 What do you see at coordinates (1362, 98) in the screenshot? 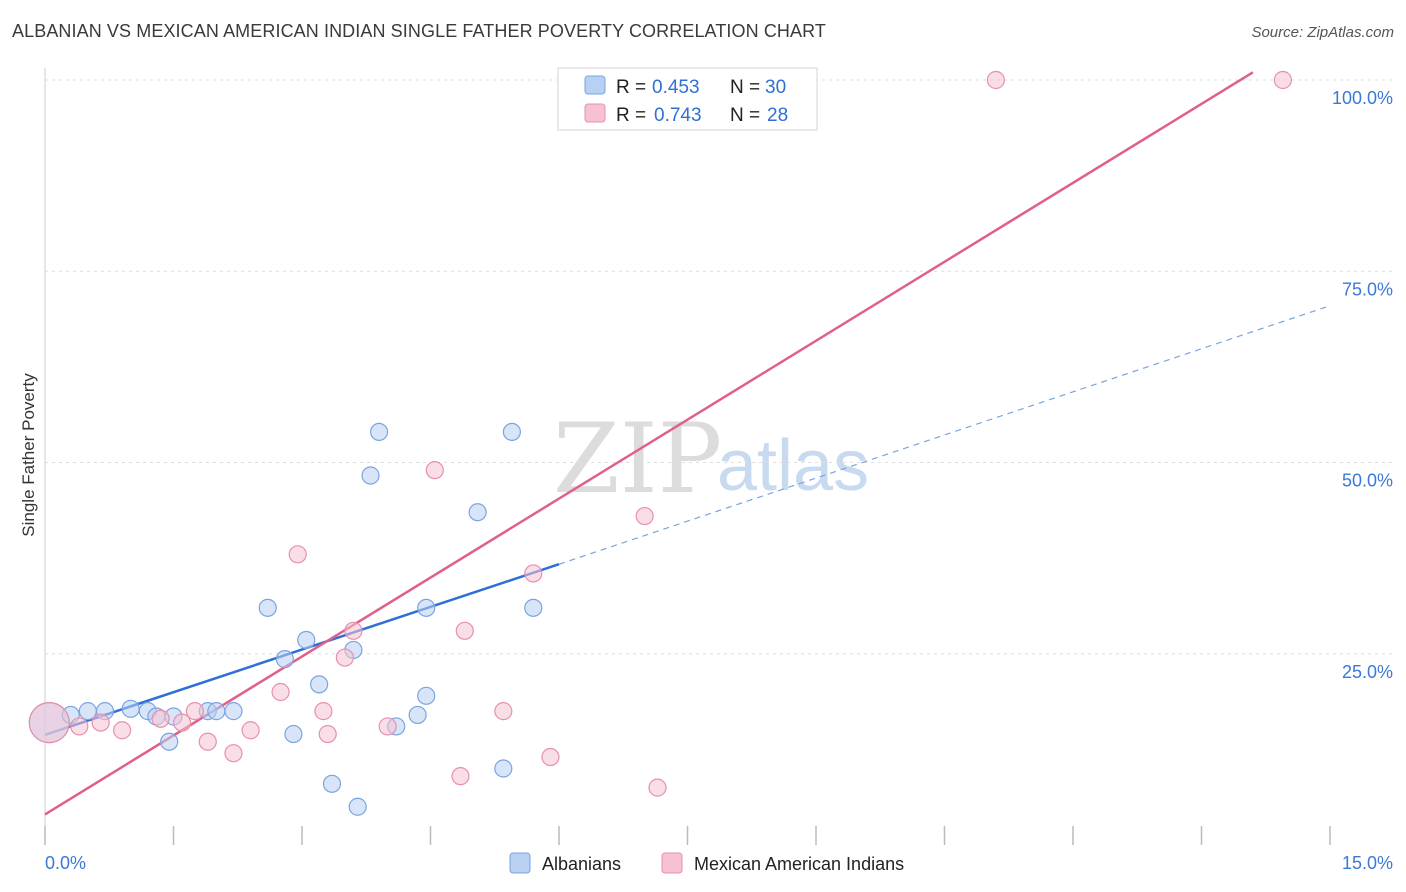
I see `y-tick-label: 100.0%` at bounding box center [1362, 98].